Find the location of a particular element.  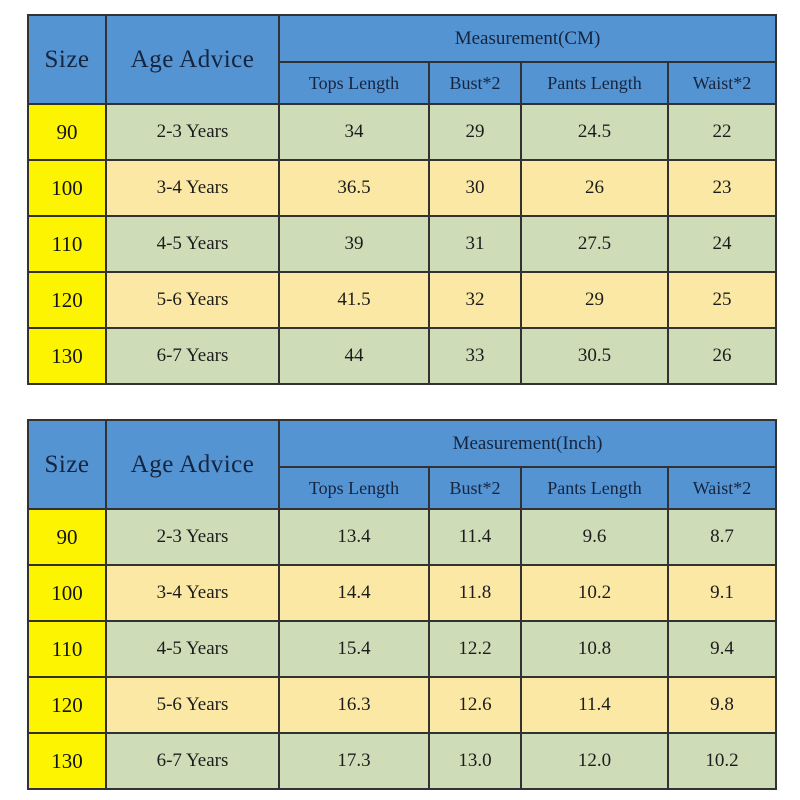

pants-length-cell: 11.4 is located at coordinates (594, 705).